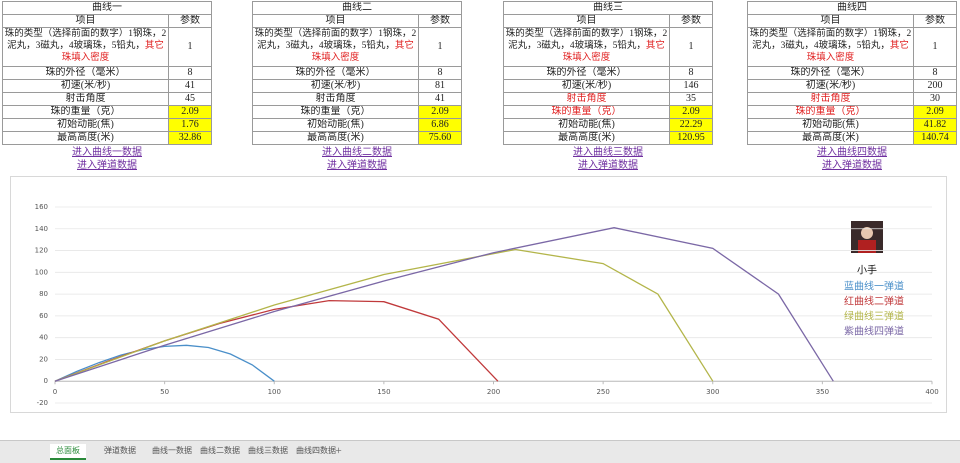 This screenshot has height=463, width=960. Describe the element at coordinates (120, 450) in the screenshot. I see `sheet-tab: 弹道数据` at that location.